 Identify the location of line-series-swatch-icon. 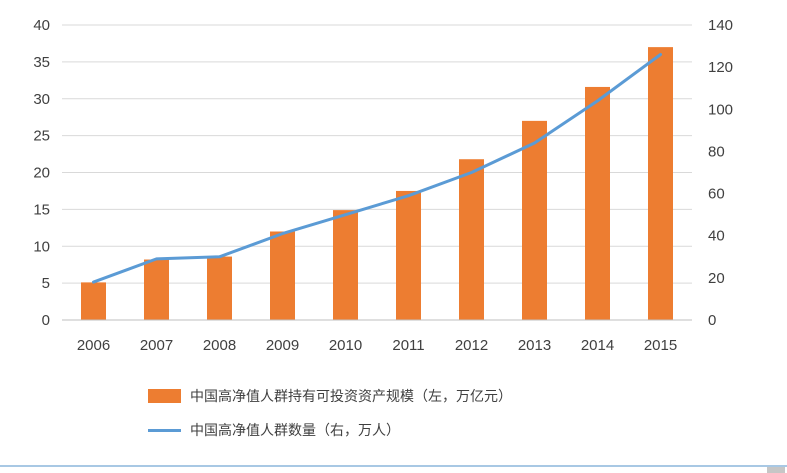
(164, 430).